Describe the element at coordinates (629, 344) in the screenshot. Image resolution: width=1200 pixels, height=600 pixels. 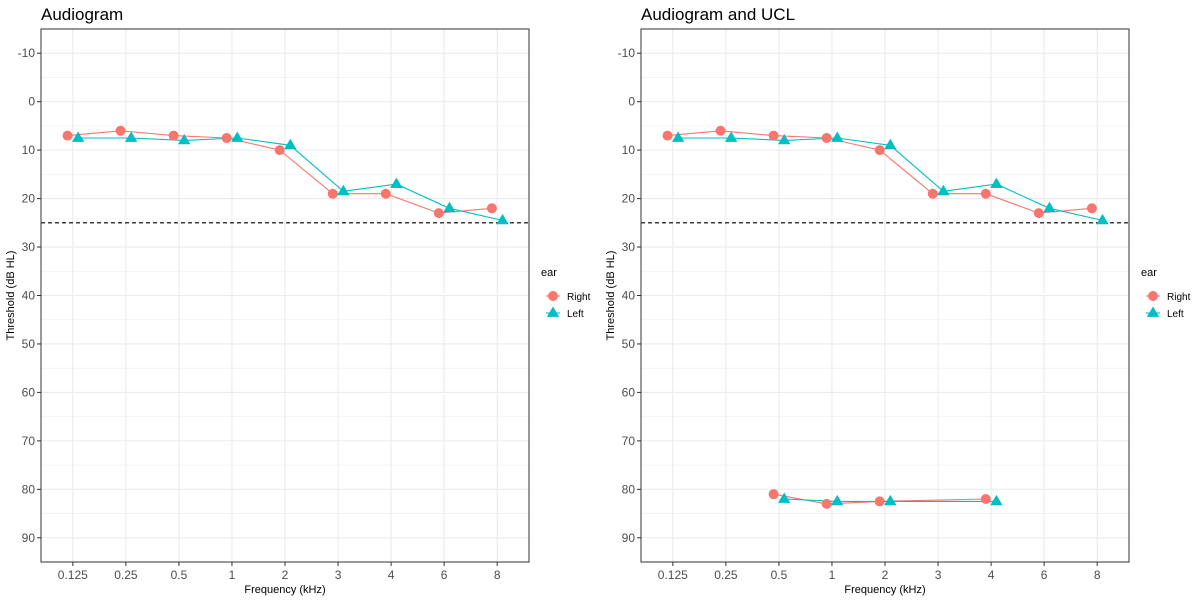
I see `y-tick-label: 50` at that location.